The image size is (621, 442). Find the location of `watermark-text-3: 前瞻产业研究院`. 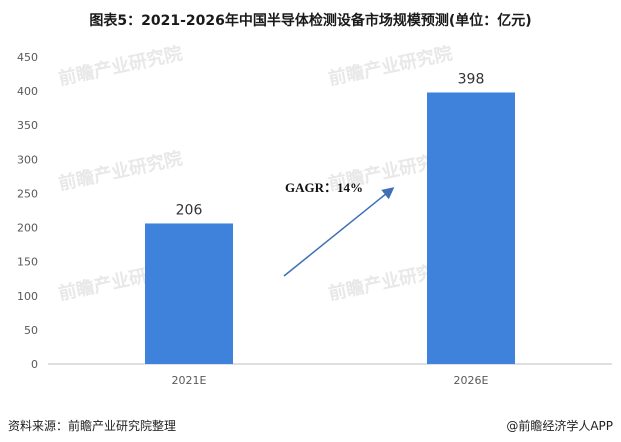

watermark-text-3: 前瞻产业研究院 is located at coordinates (120, 171).